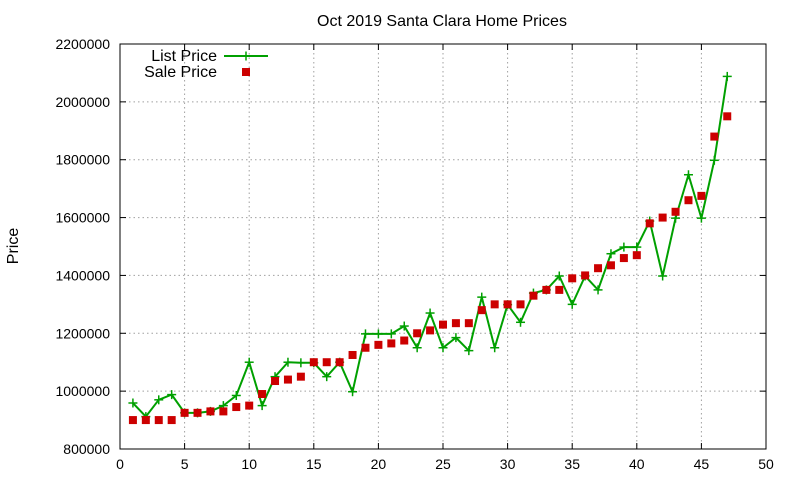 This screenshot has width=800, height=480. I want to click on y-axis-label: Price, so click(13, 246).